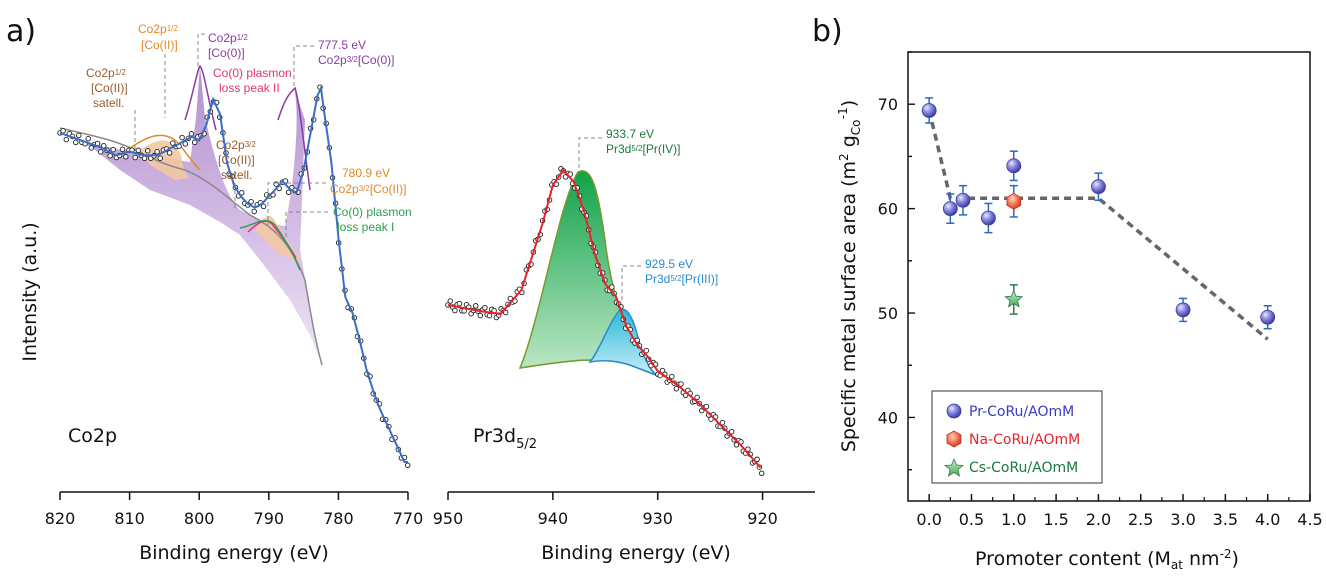 Image resolution: width=1326 pixels, height=577 pixels. What do you see at coordinates (888, 417) in the screenshot?
I see `panel-b-y-tick-label: 40` at bounding box center [888, 417].